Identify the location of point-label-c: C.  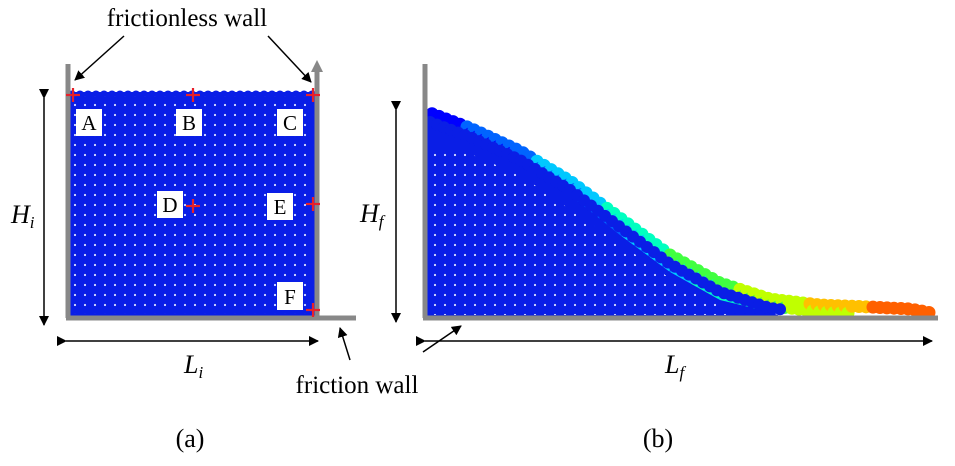
(290, 122).